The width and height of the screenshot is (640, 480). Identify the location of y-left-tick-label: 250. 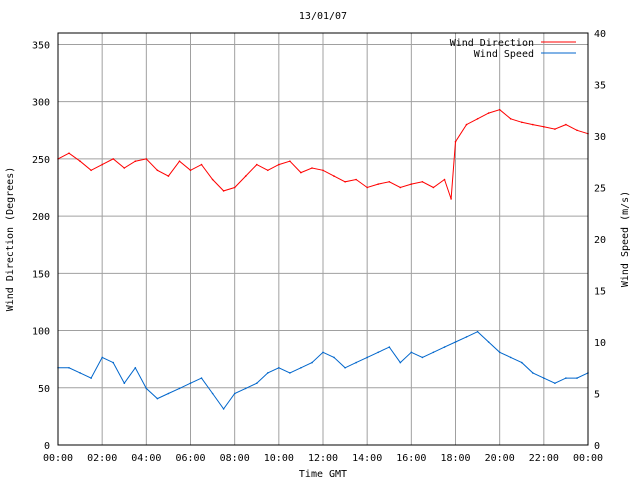
(41, 160).